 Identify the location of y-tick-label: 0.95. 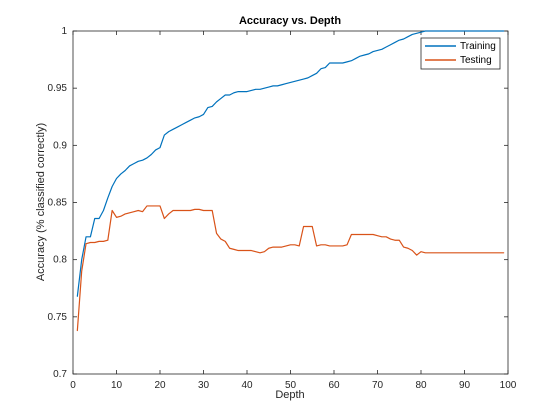
(58, 88).